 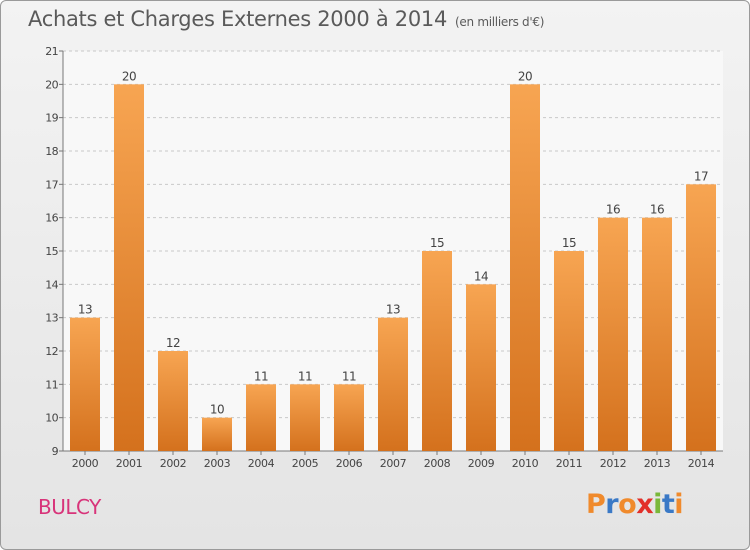 I want to click on logo-letter: o, so click(x=627, y=504).